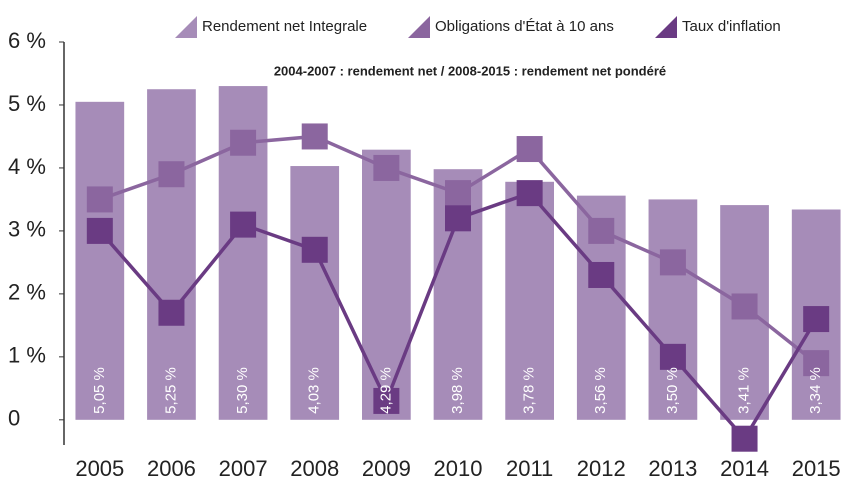 This screenshot has height=483, width=860. I want to click on value-label: 4,29 %, so click(385, 390).